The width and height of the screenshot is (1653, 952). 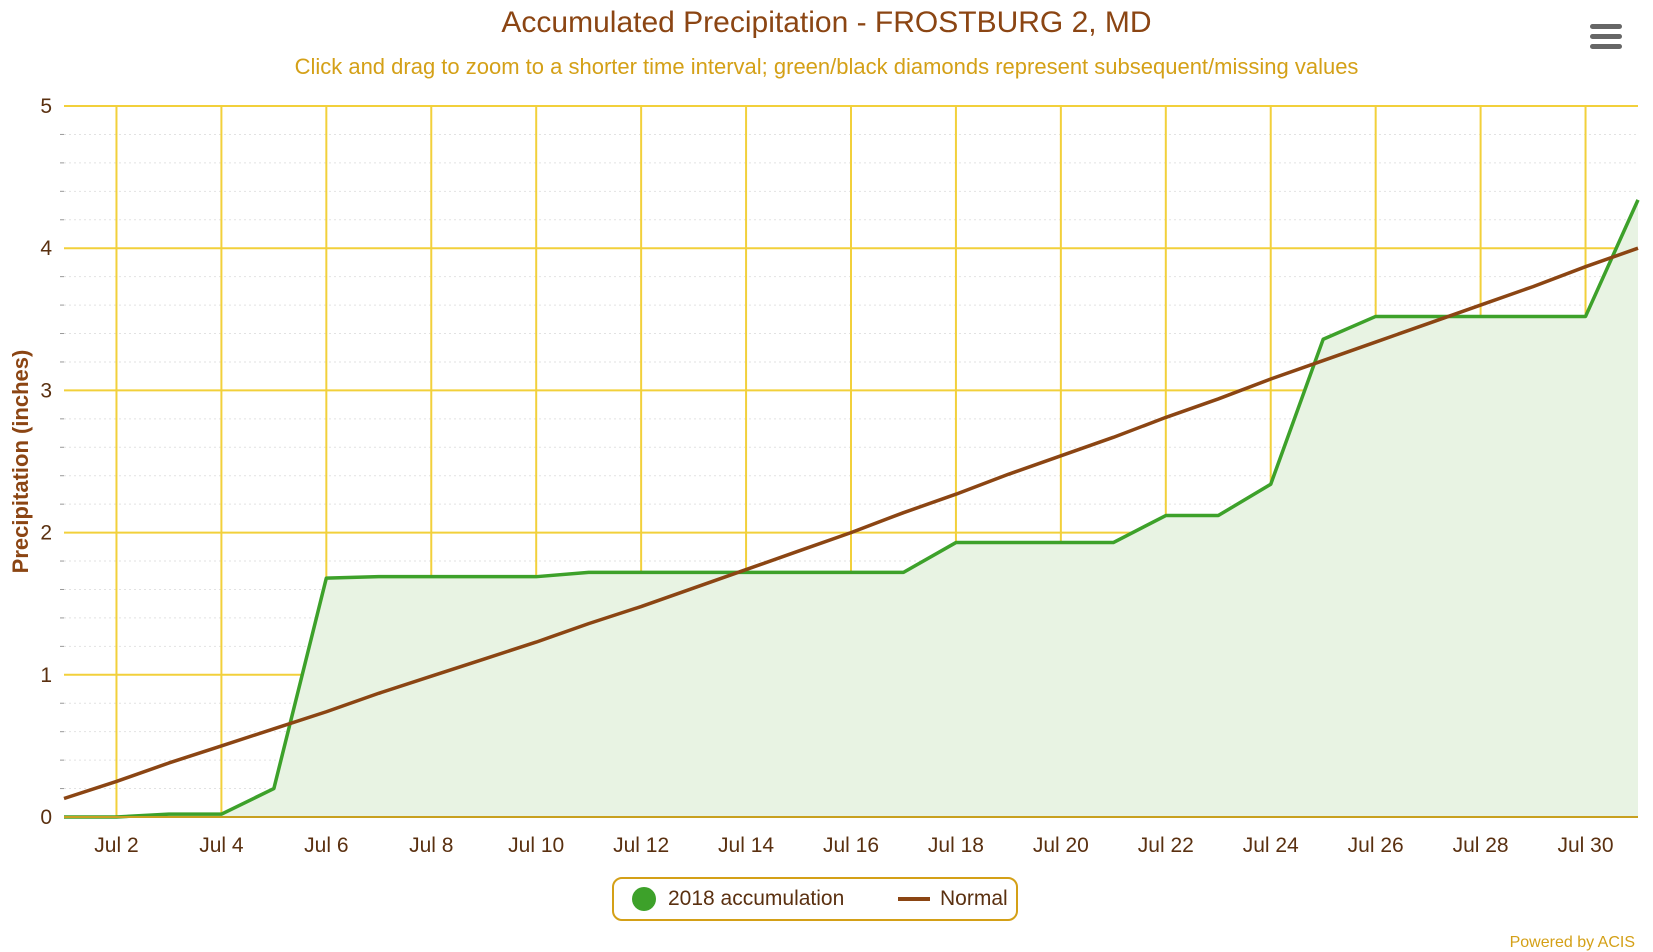 What do you see at coordinates (536, 845) in the screenshot?
I see `x-tick-label: Jul 10` at bounding box center [536, 845].